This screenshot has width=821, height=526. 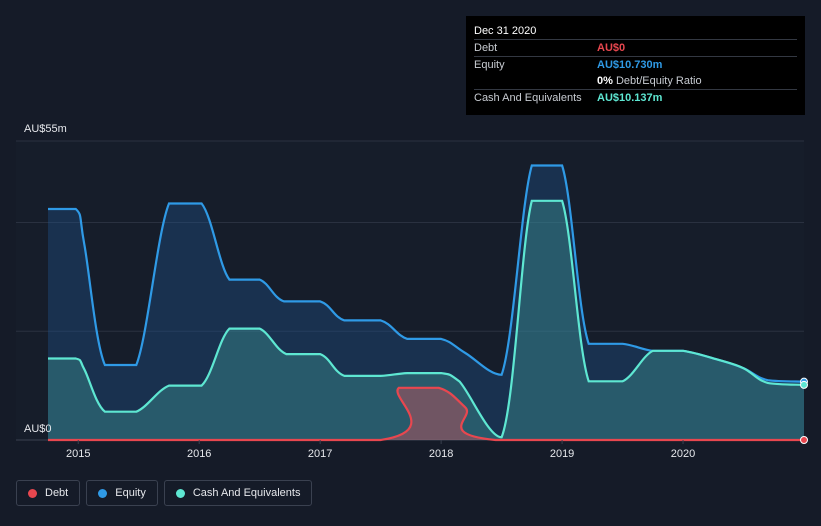 I want to click on tooltip-row-ratio: 0% Debt/Equity Ratio, so click(x=635, y=81).